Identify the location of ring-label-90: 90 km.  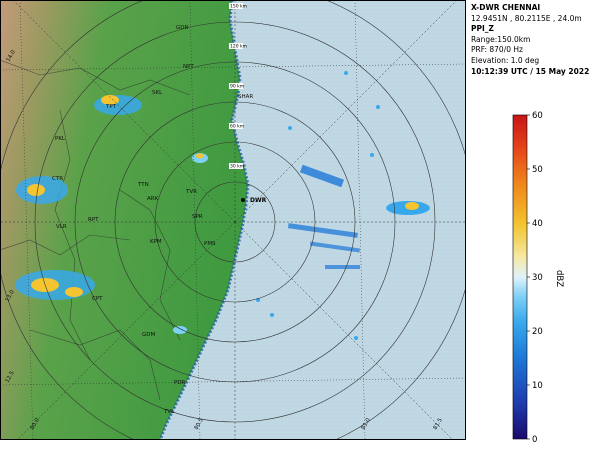
(237, 87).